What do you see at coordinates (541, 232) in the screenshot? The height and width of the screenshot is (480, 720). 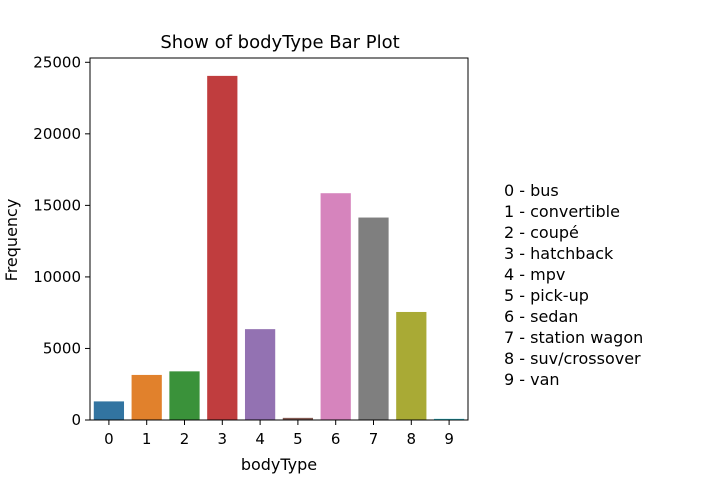 I see `legend-item: 2 - coupé` at bounding box center [541, 232].